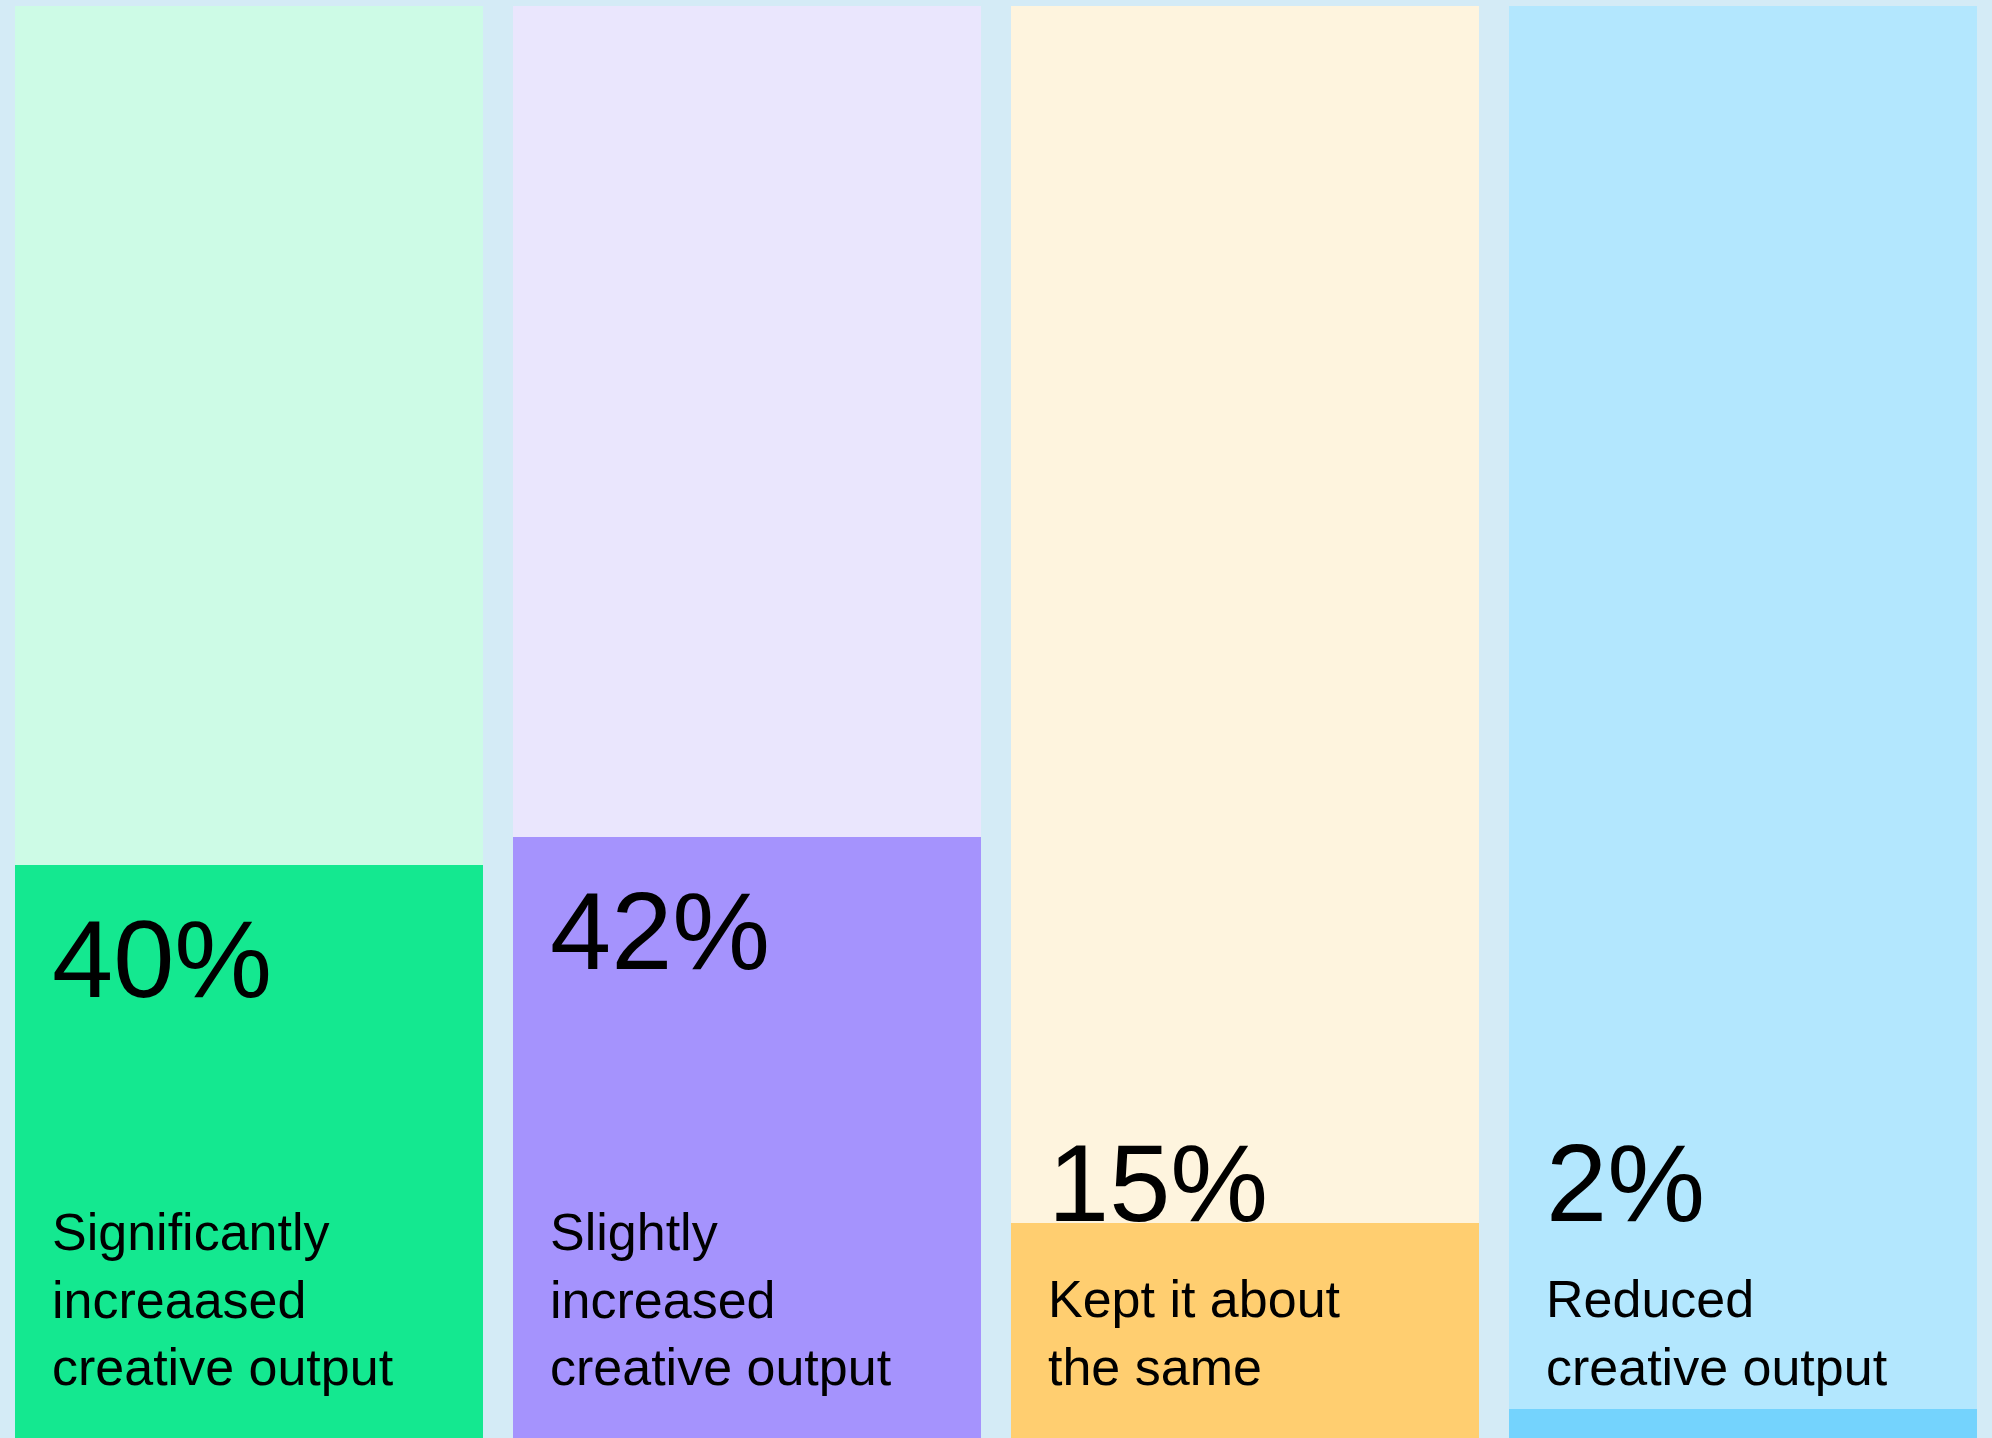 The image size is (1992, 1438). Describe the element at coordinates (1717, 1333) in the screenshot. I see `x-tick-label: Reduced creative output` at that location.